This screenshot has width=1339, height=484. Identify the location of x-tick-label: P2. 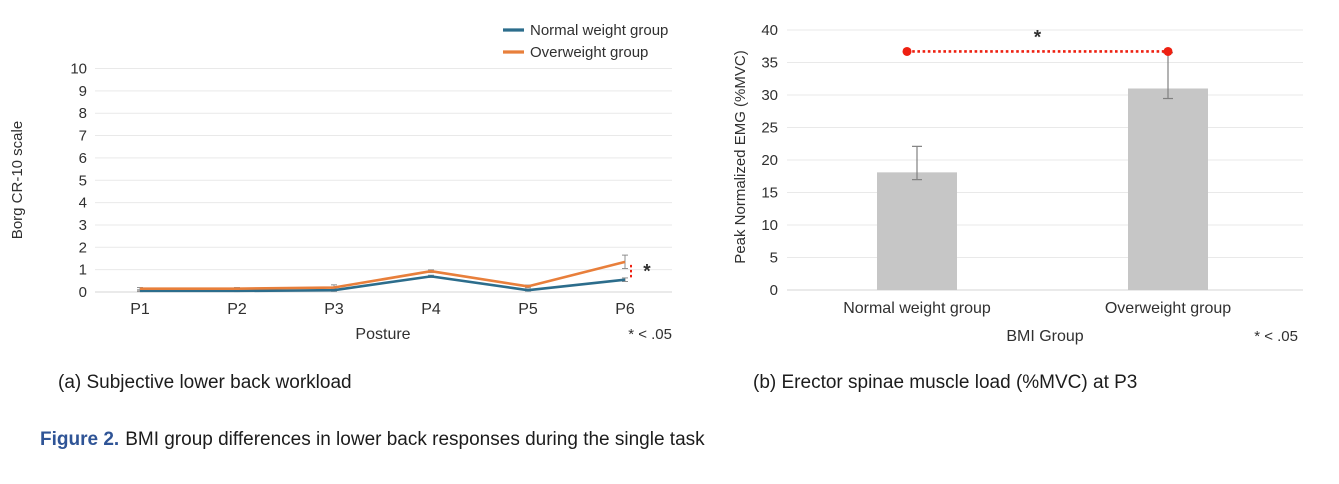
(237, 309).